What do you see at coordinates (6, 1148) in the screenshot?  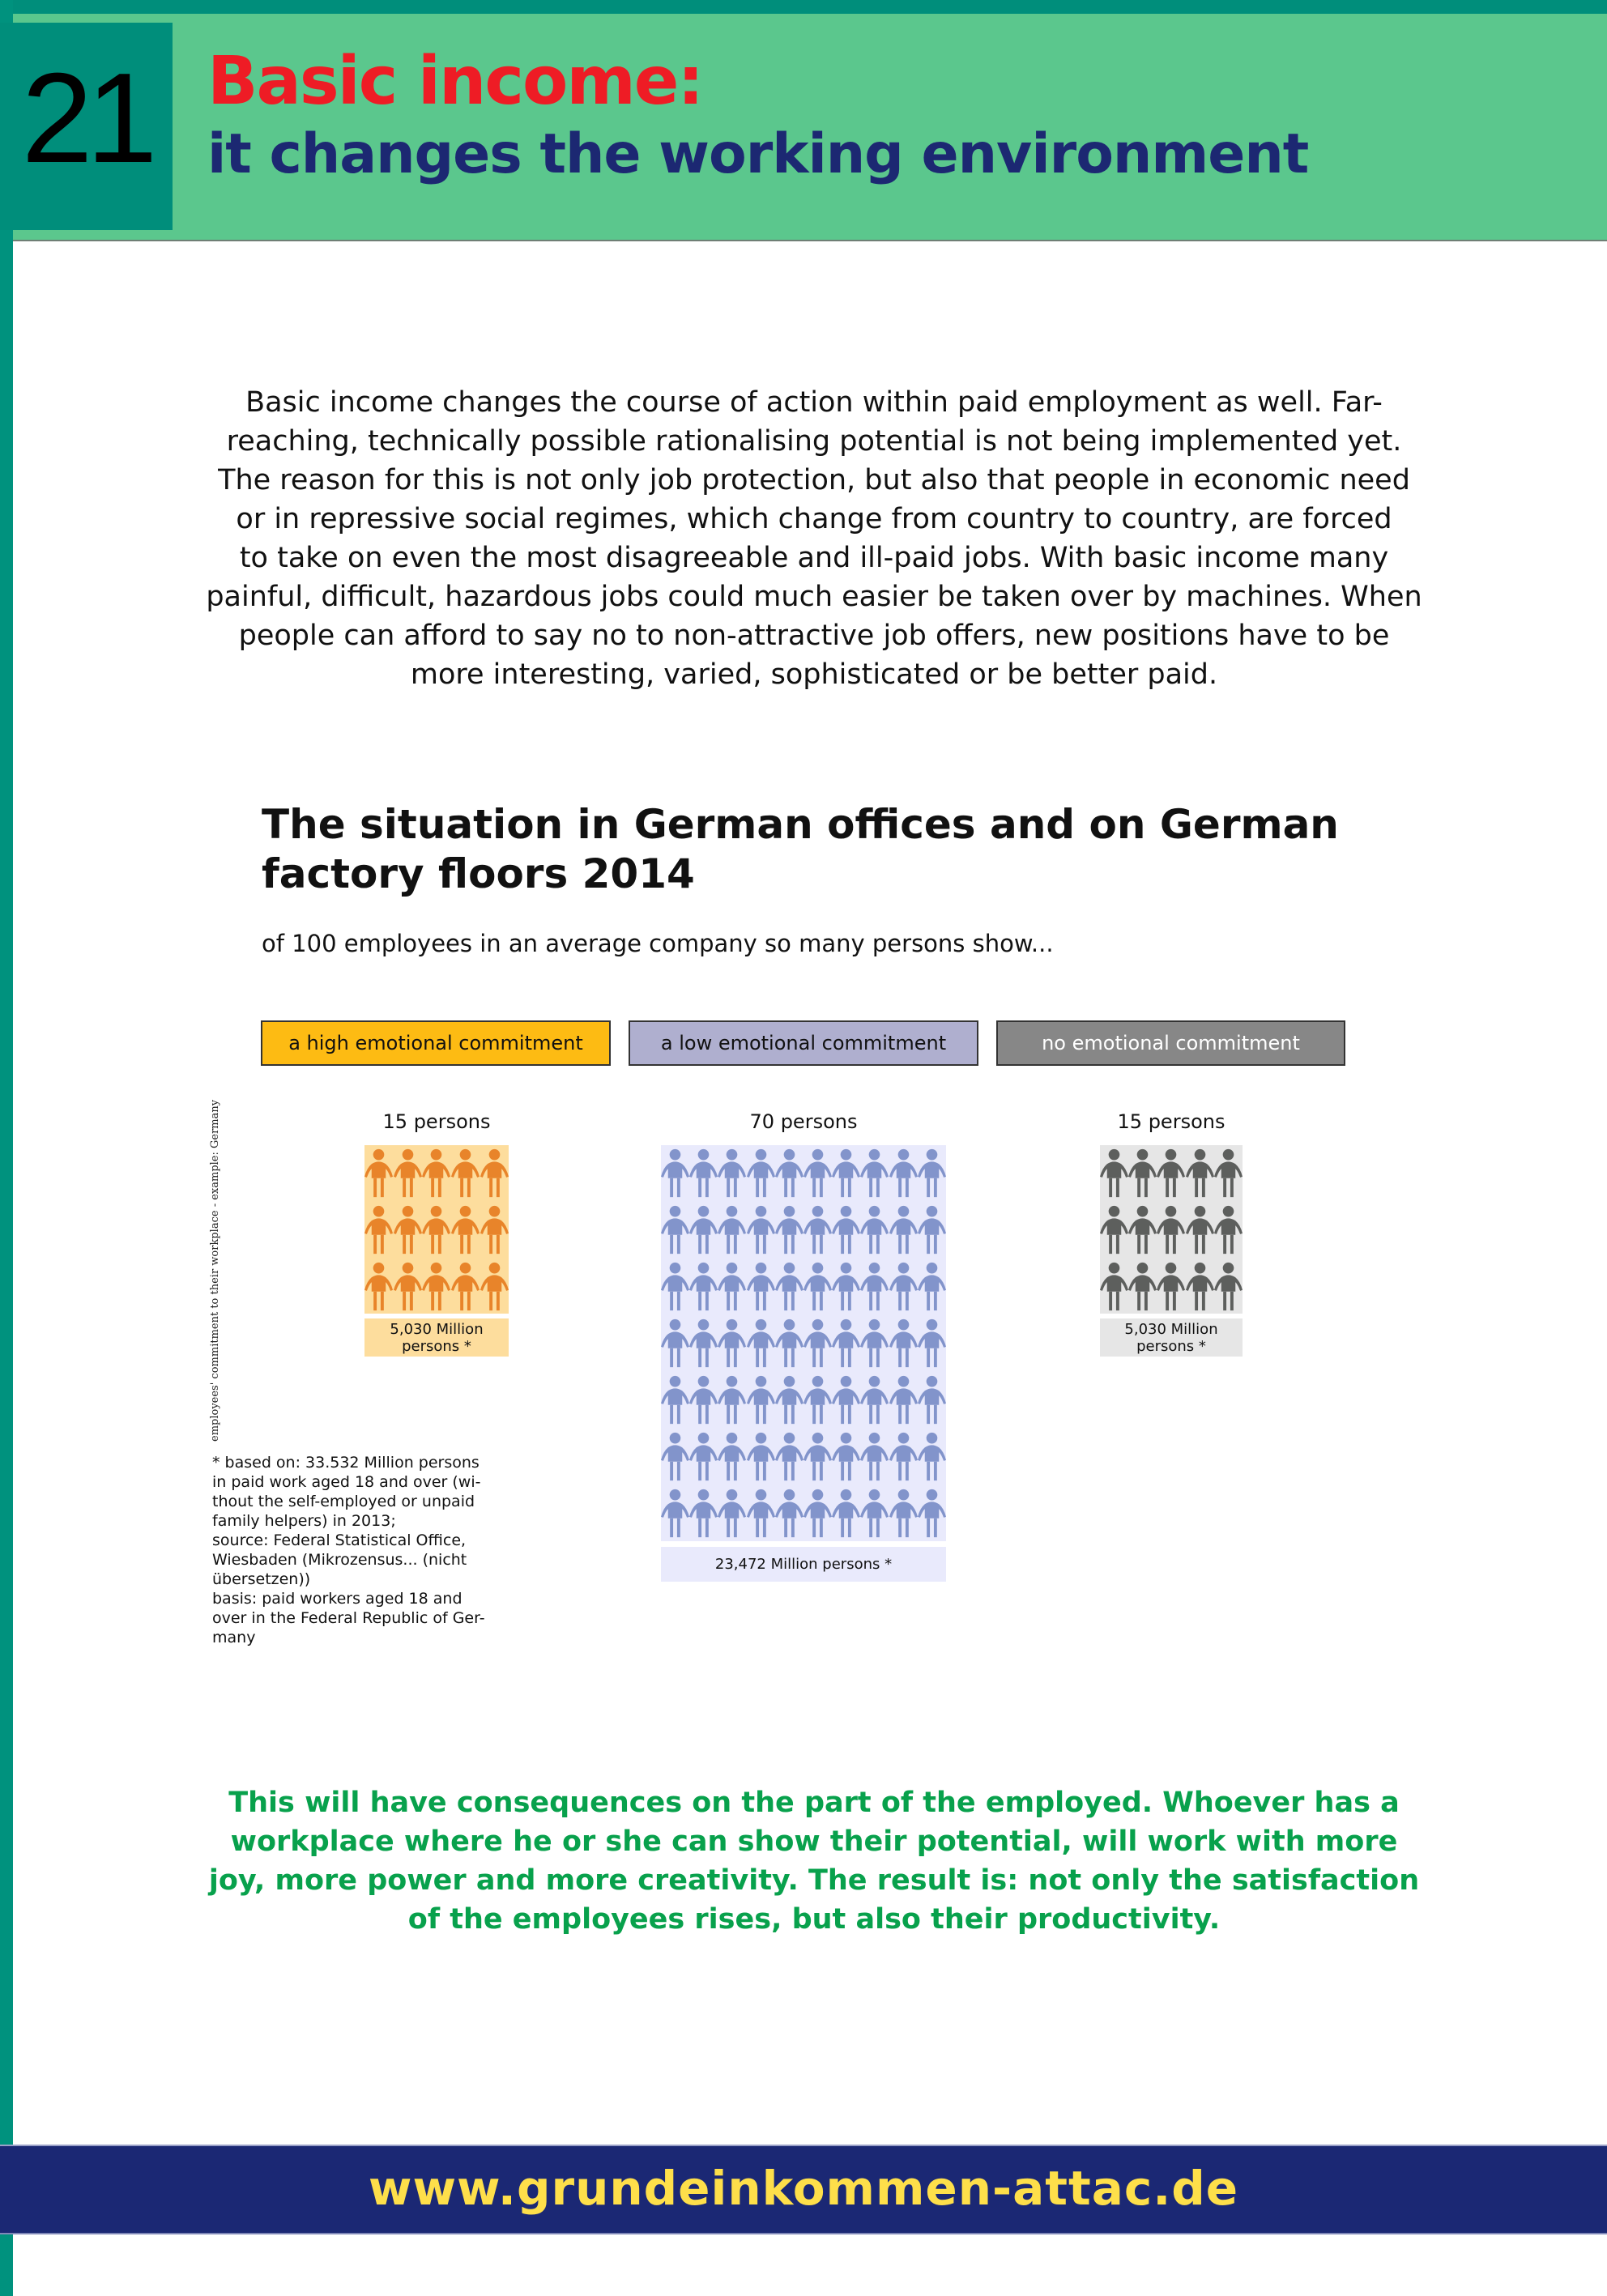 I see `left-bar` at bounding box center [6, 1148].